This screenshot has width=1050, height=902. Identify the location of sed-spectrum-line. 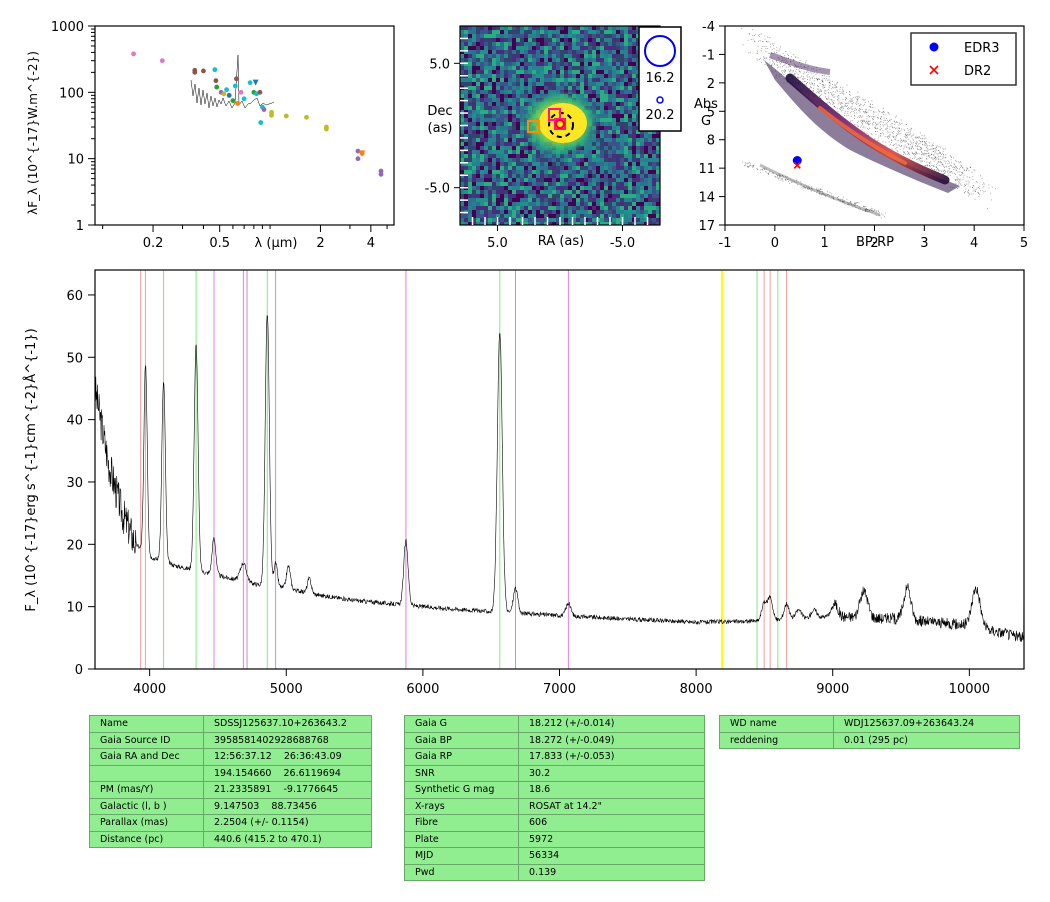
(232, 81).